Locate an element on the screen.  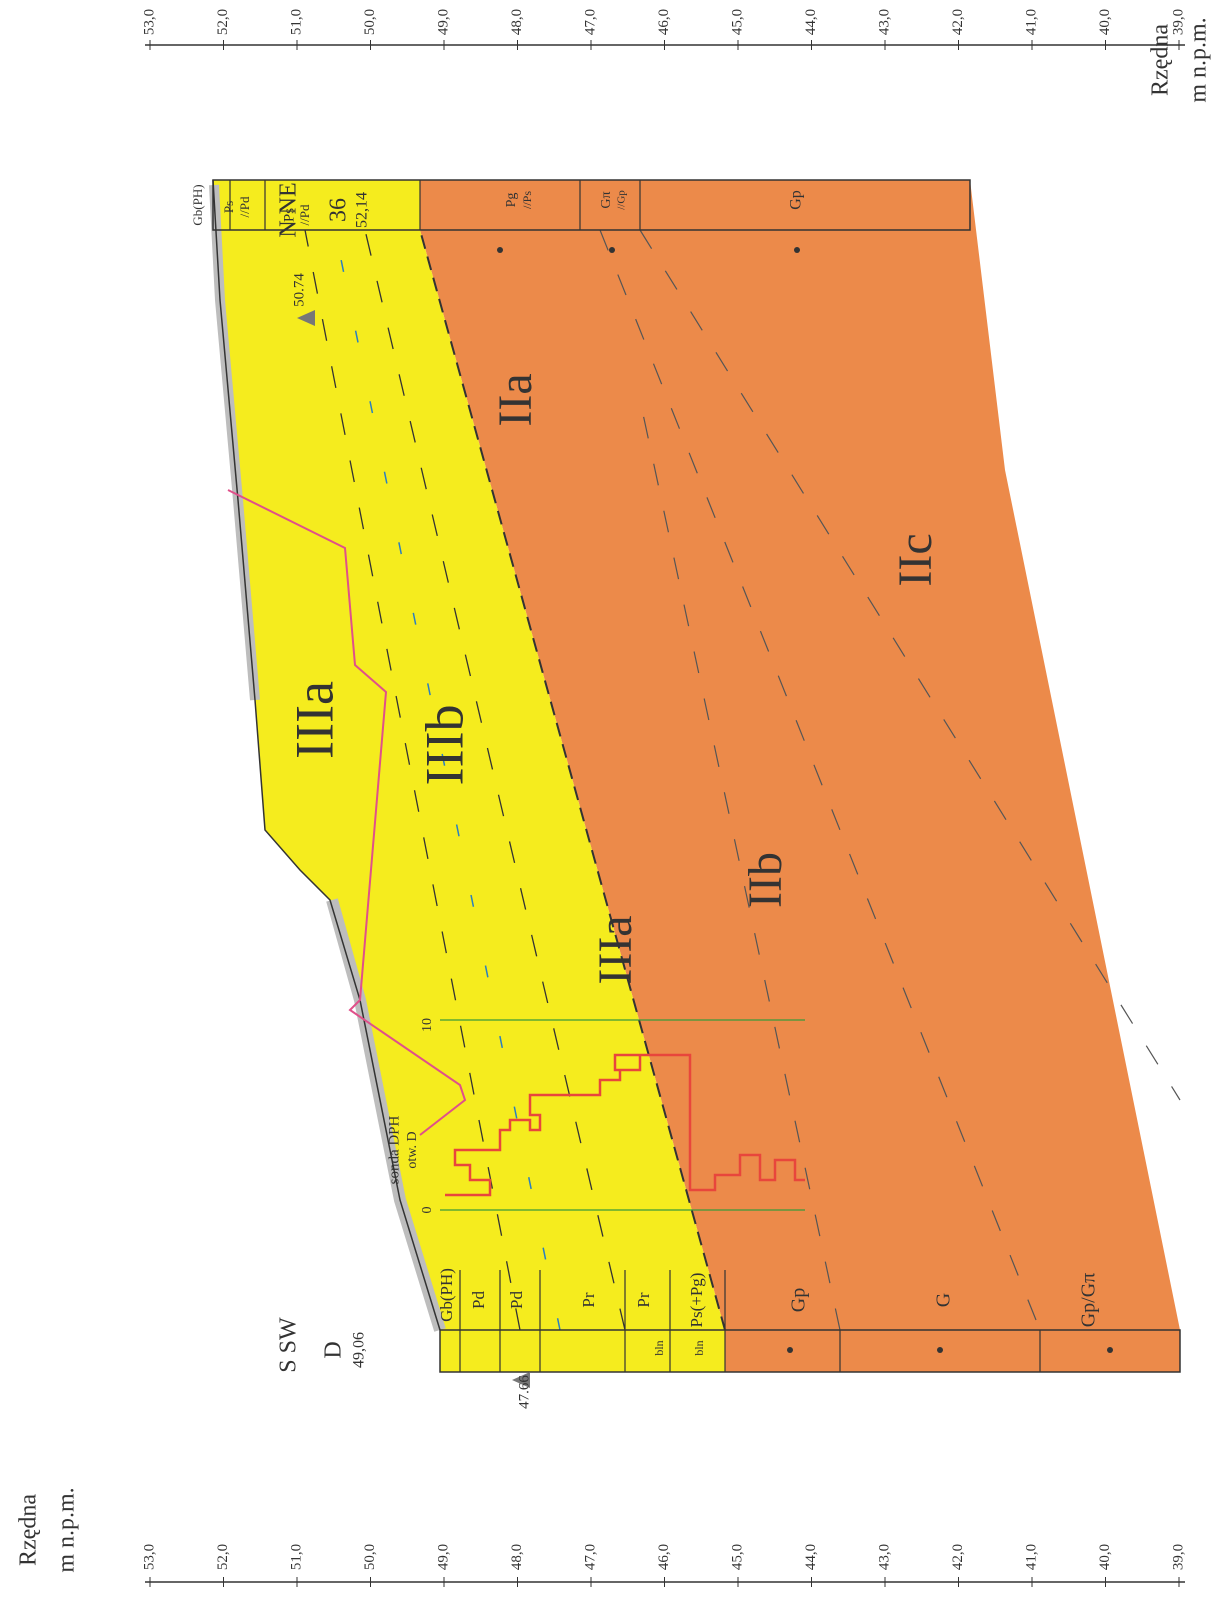
borehole-name: 36 is located at coordinates (339, 210).